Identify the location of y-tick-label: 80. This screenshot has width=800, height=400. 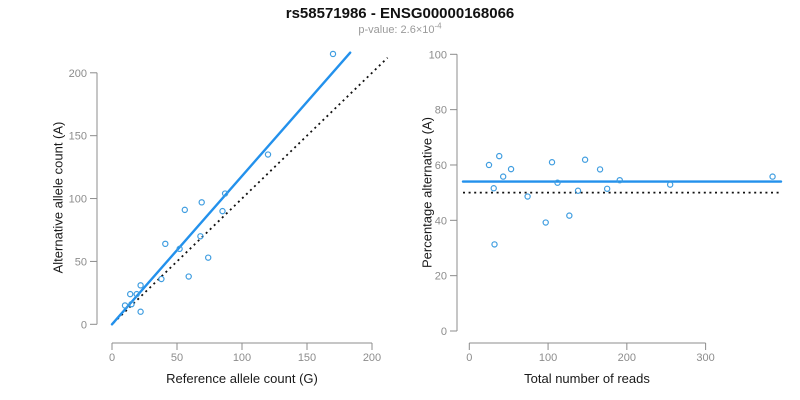
(441, 111).